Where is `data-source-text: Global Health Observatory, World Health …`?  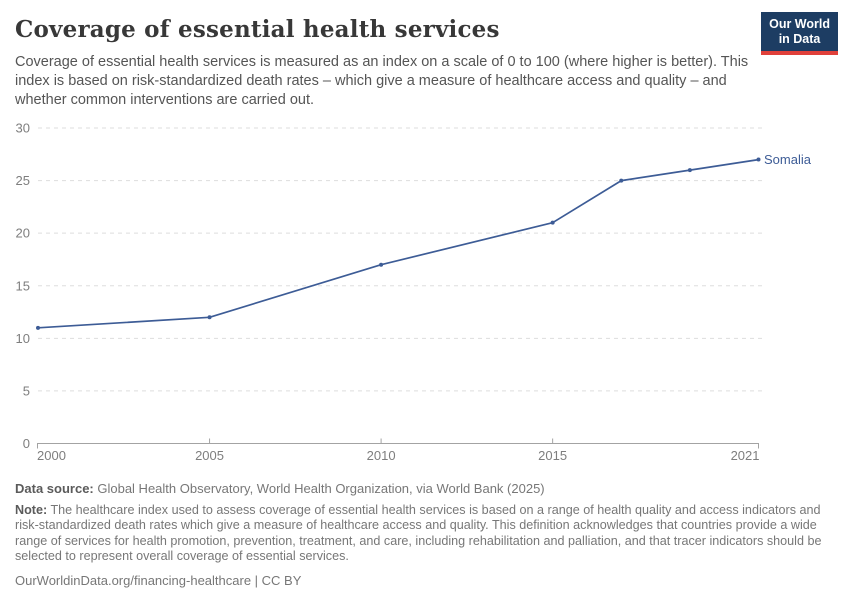
data-source-text: Global Health Observatory, World Health … is located at coordinates (319, 488).